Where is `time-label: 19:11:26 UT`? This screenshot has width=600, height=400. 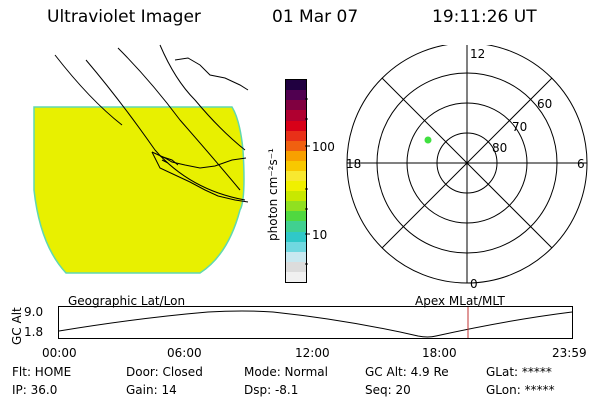 time-label: 19:11:26 UT is located at coordinates (484, 17).